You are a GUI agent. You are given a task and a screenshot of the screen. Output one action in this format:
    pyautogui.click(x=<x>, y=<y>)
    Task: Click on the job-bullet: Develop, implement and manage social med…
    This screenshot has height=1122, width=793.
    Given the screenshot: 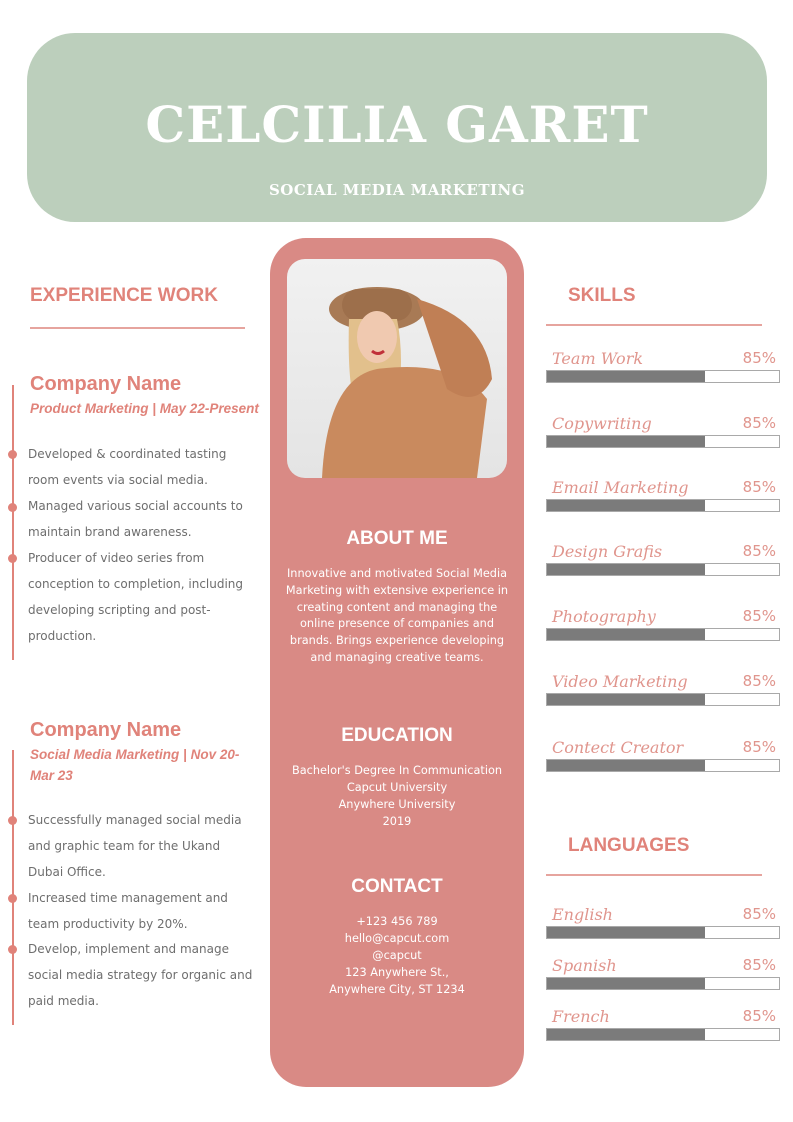 What is the action you would take?
    pyautogui.click(x=140, y=975)
    